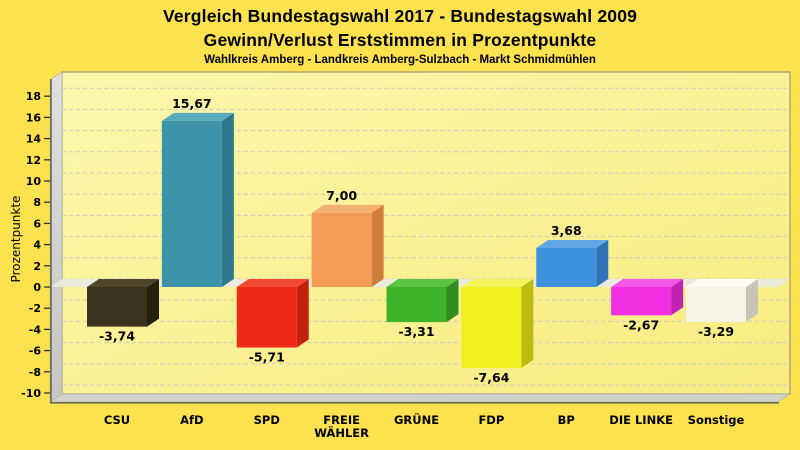 The height and width of the screenshot is (450, 800). What do you see at coordinates (197, 116) in the screenshot?
I see `bar-top-afd` at bounding box center [197, 116].